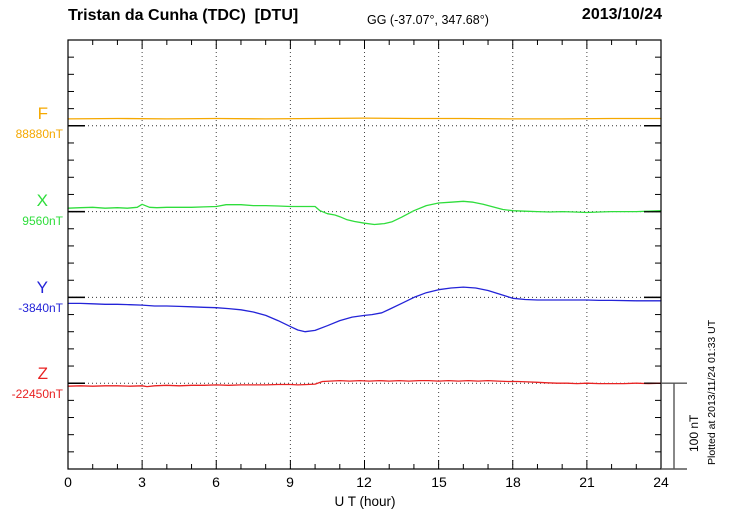 The height and width of the screenshot is (520, 730). I want to click on geographic-coordinates: GG (-37.07°, 347.68°), so click(428, 20).